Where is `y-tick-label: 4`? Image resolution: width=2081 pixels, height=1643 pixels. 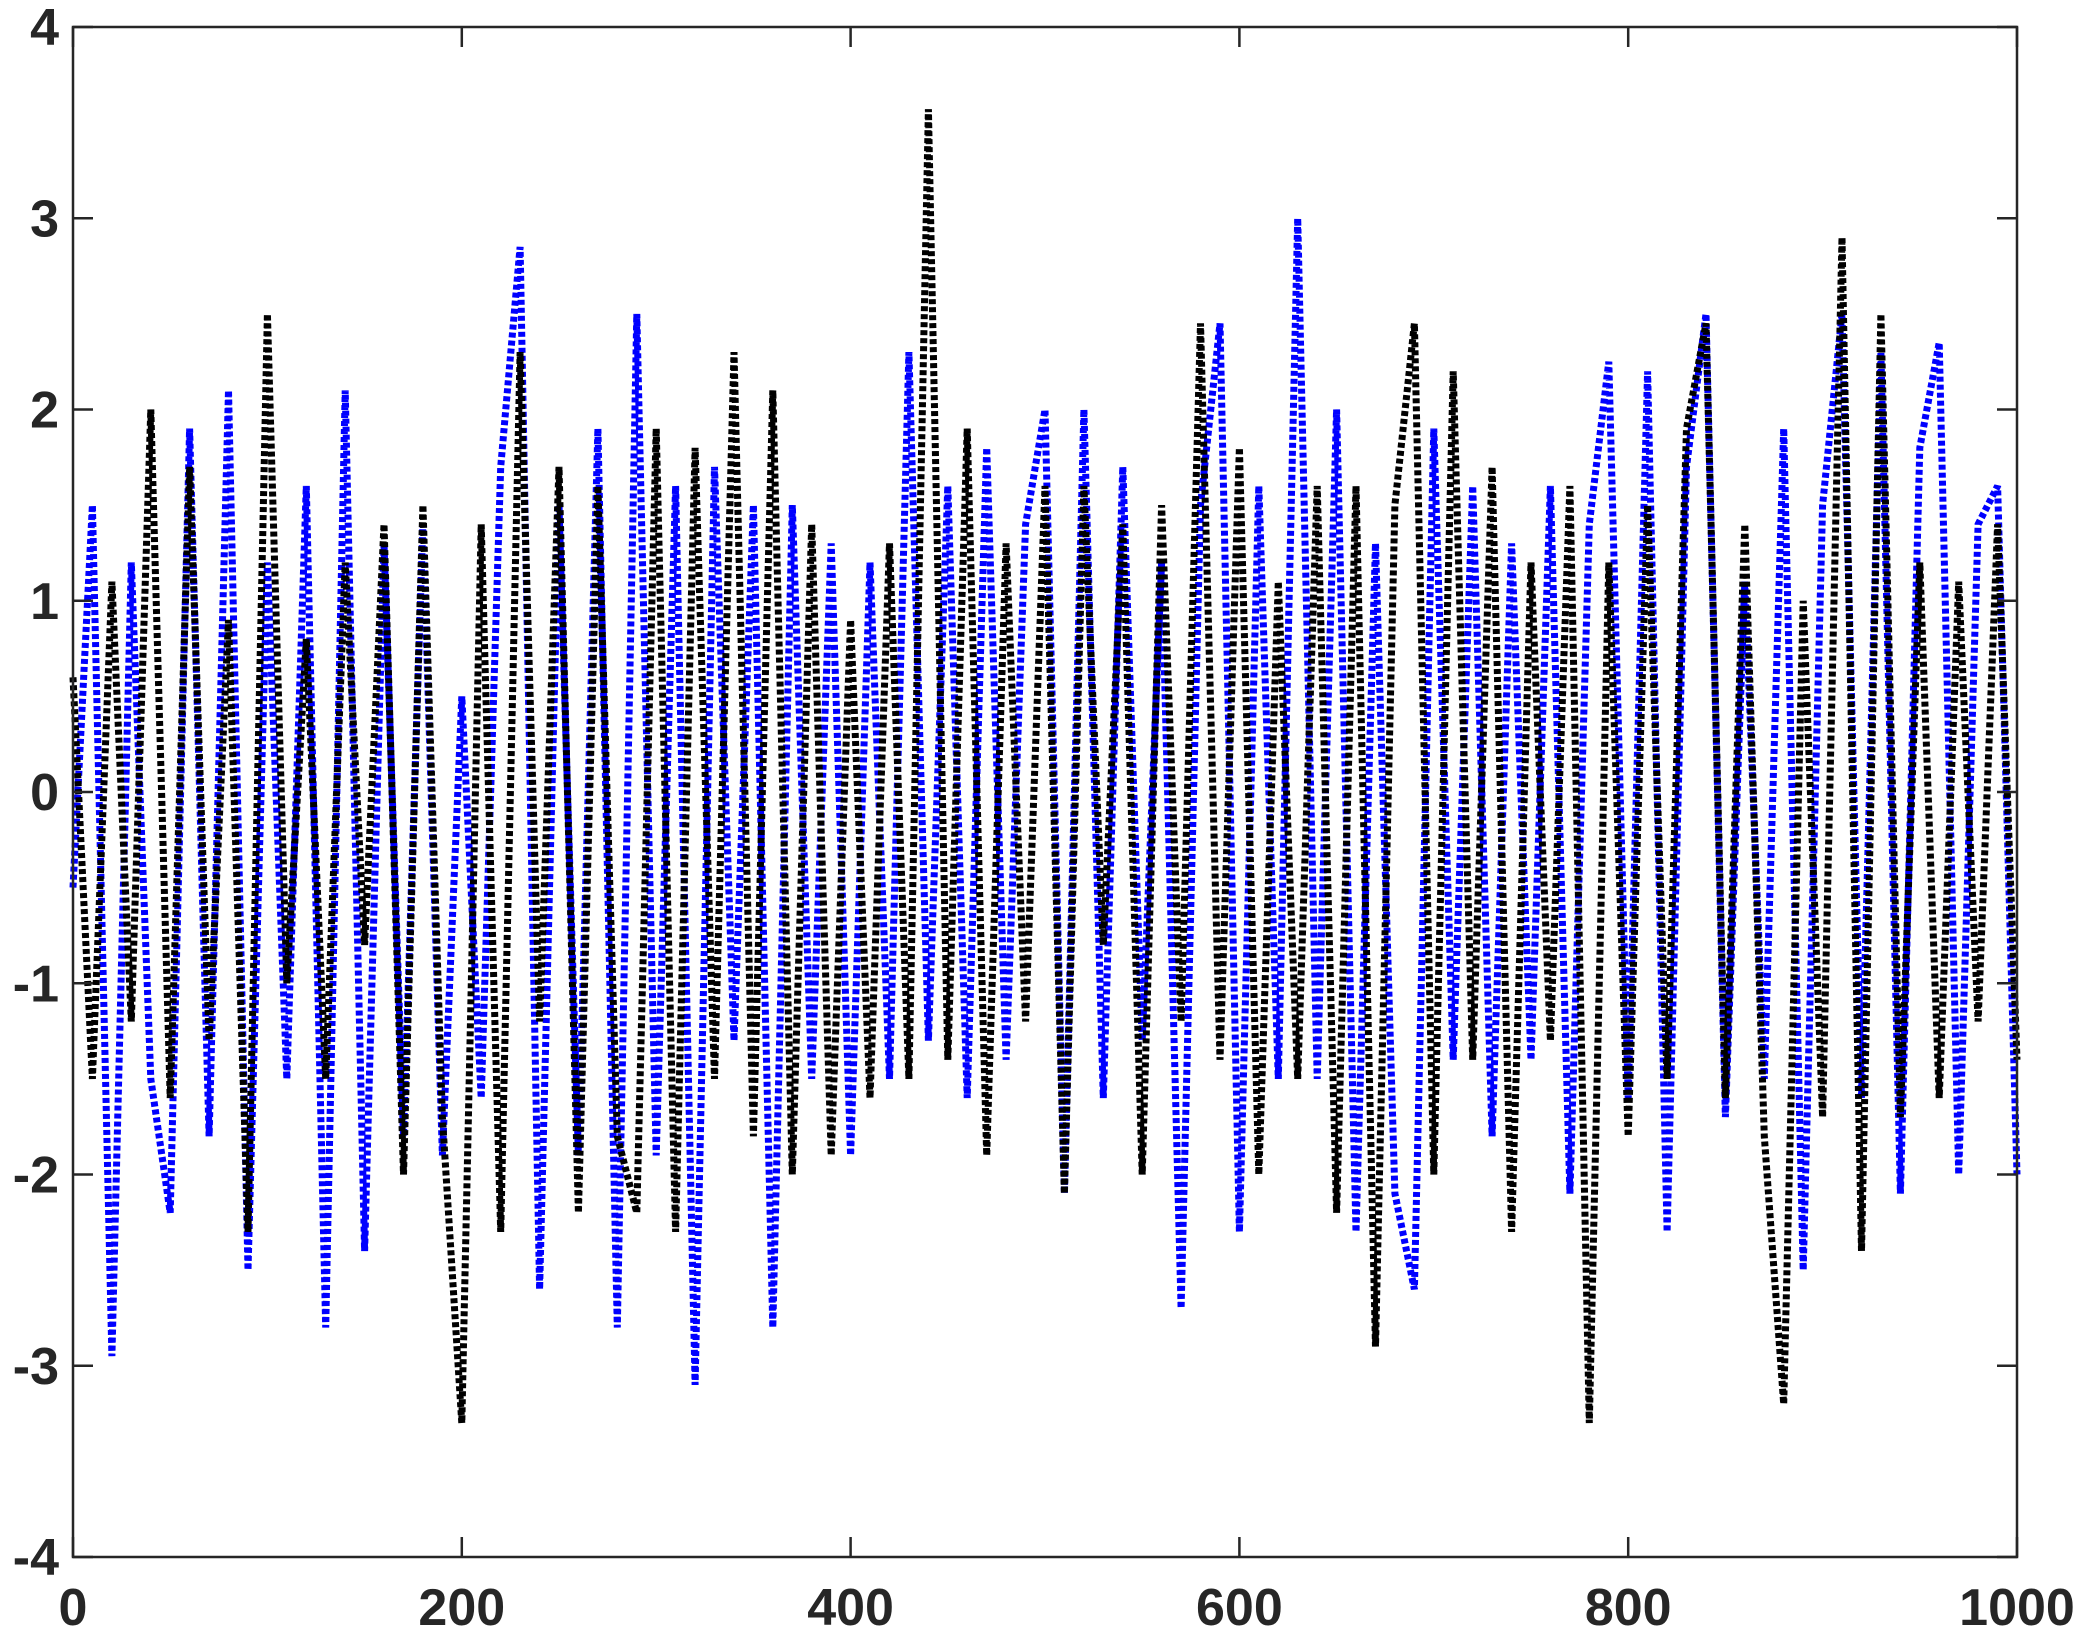 y-tick-label: 4 is located at coordinates (44, 28).